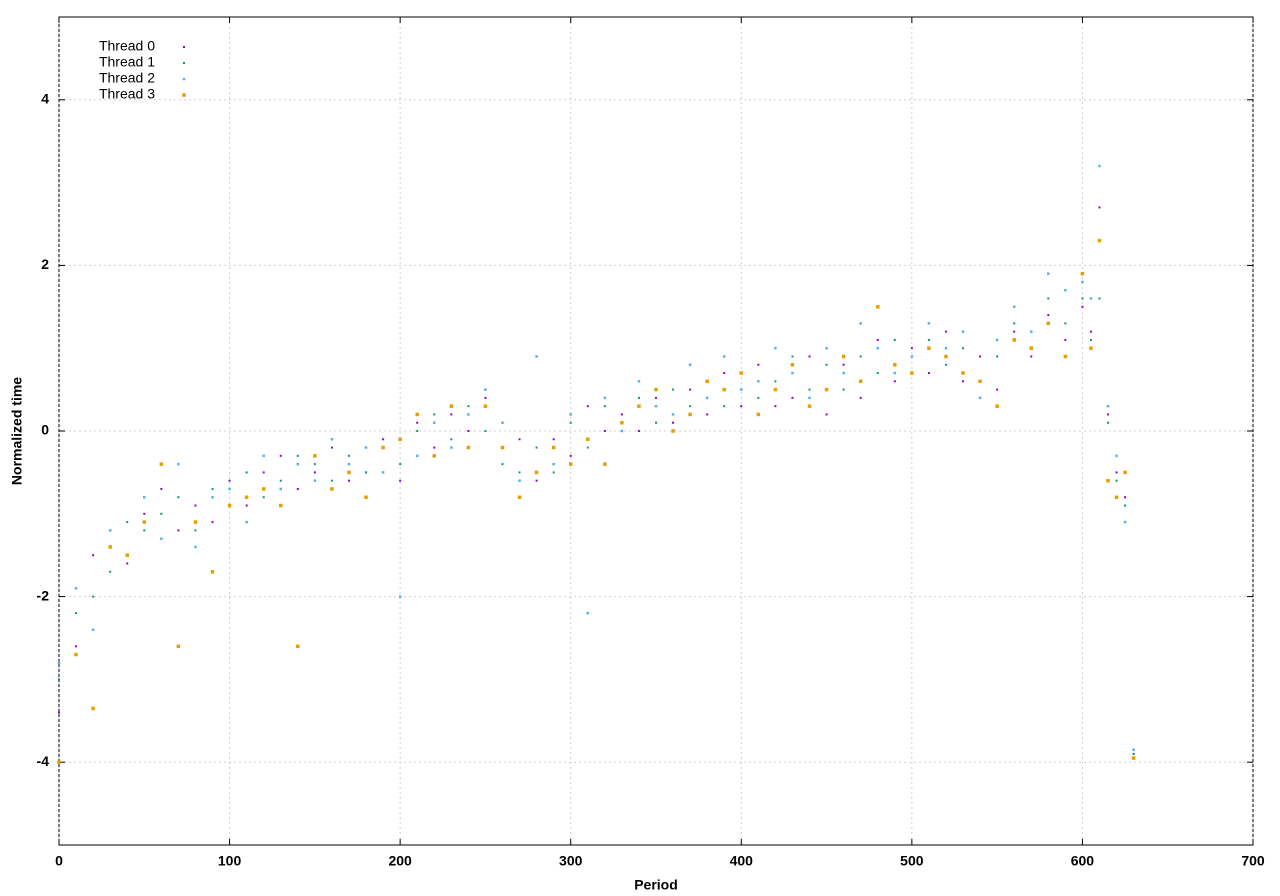 This screenshot has width=1280, height=896. I want to click on x-tick-label: 100, so click(230, 861).